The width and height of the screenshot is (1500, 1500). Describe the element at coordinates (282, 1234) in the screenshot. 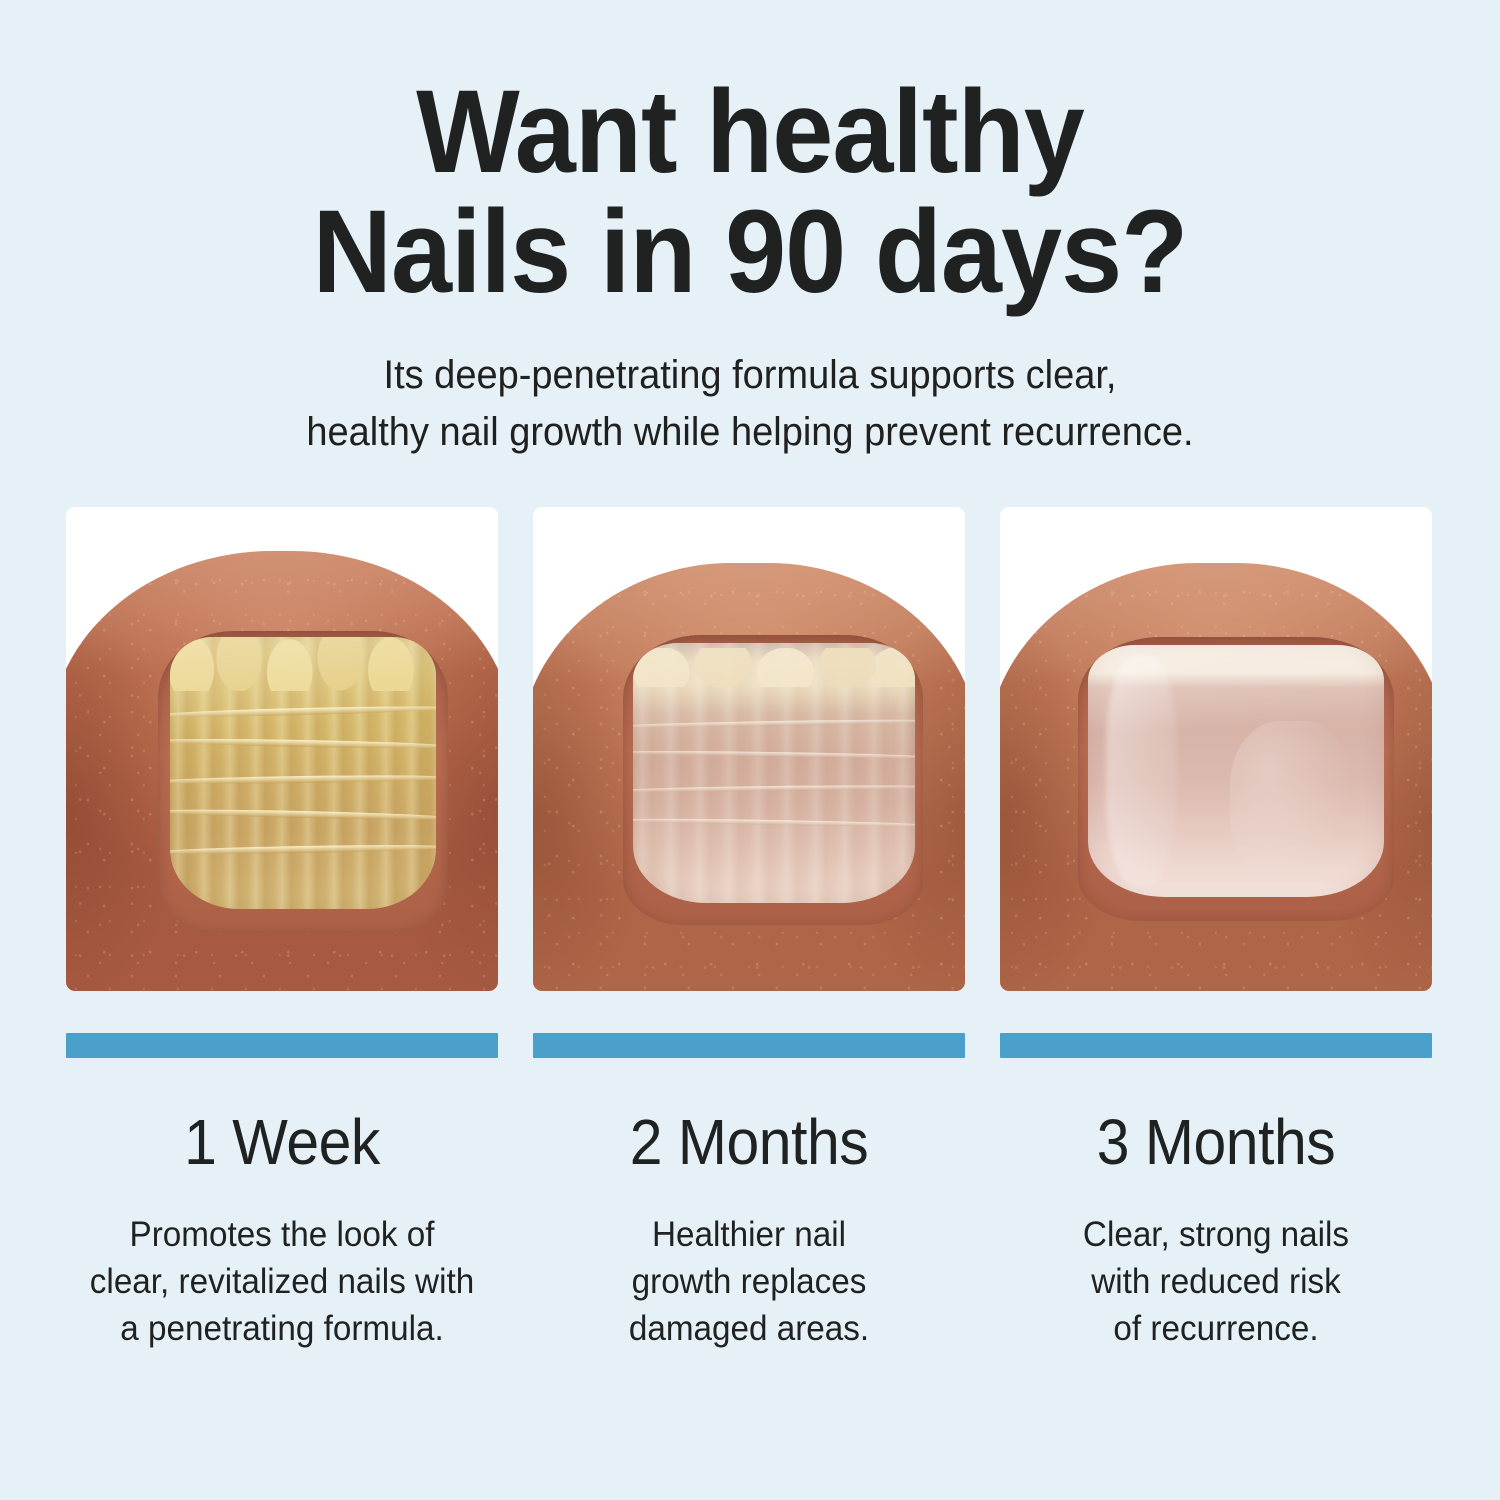

I see `desc-line-1: Promotes the look of` at that location.